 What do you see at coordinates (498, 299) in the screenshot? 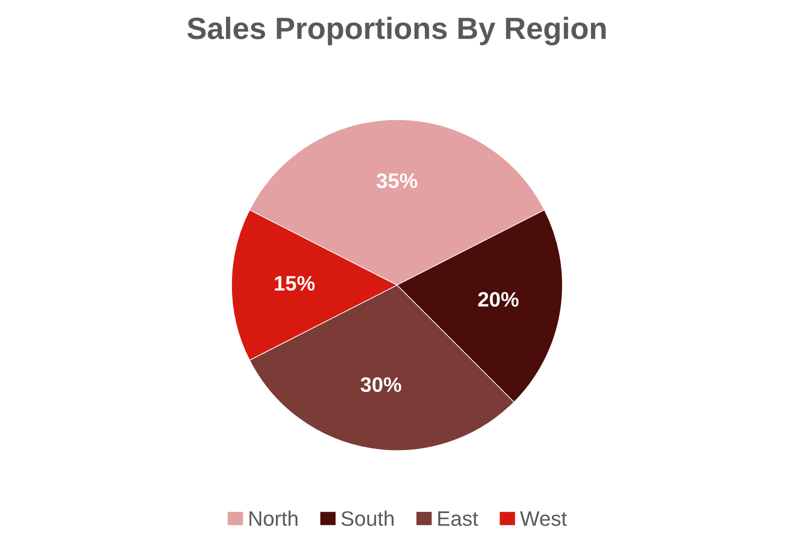
I see `data-label: 20%` at bounding box center [498, 299].